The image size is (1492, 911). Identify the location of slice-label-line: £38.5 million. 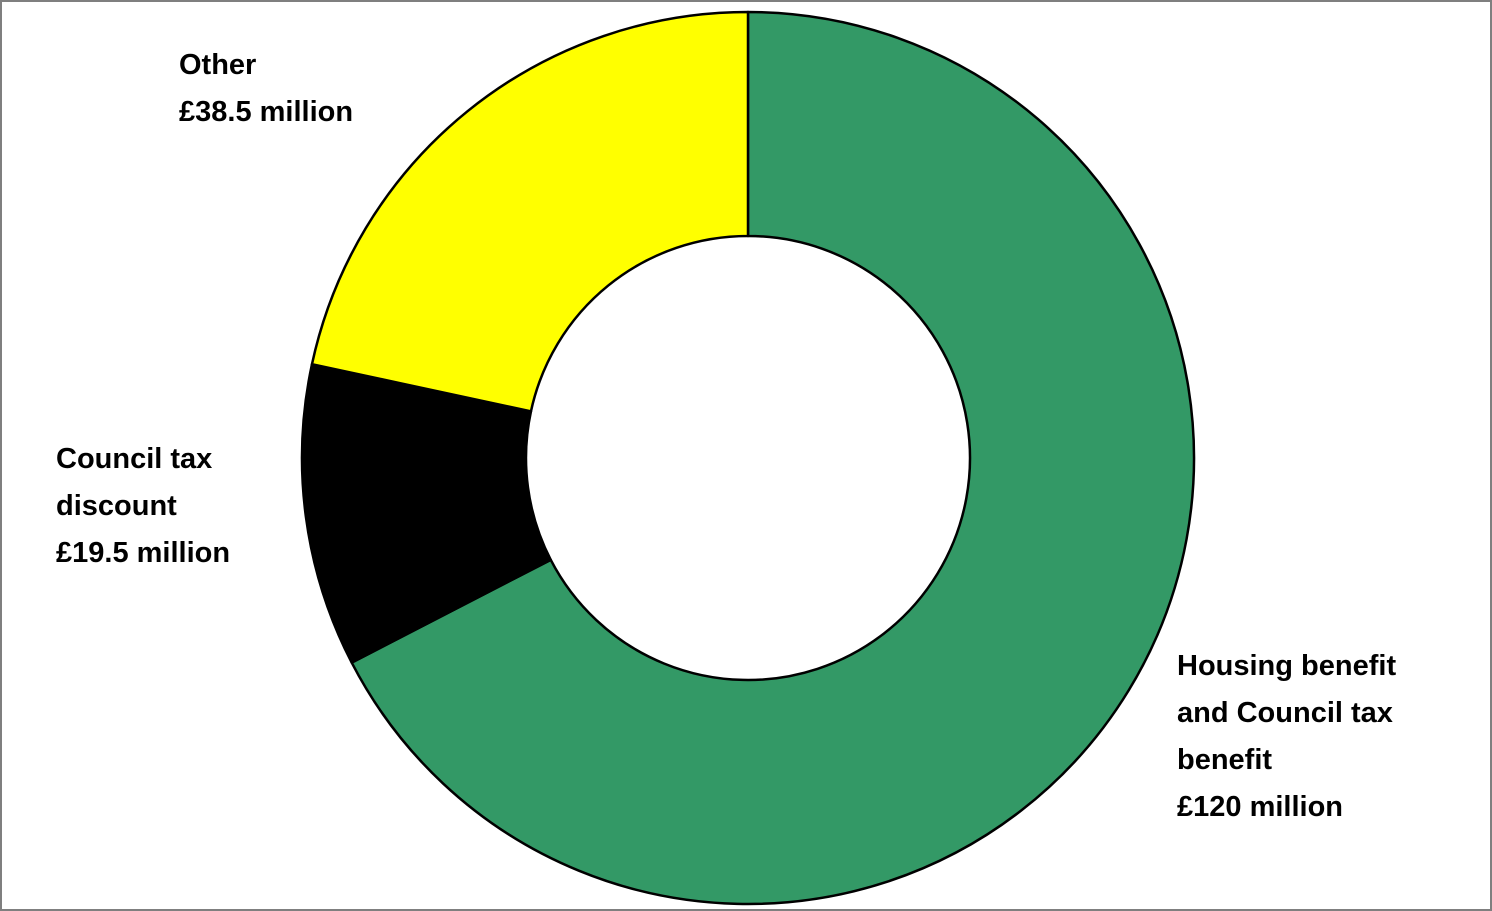
(266, 112).